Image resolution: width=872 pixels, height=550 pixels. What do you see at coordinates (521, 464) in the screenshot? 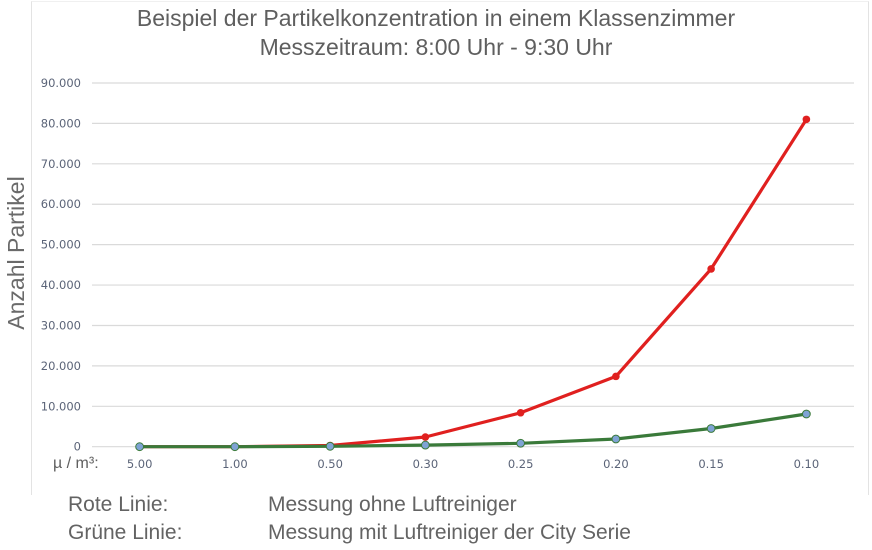
I see `x-tick-label: 0.25` at bounding box center [521, 464].